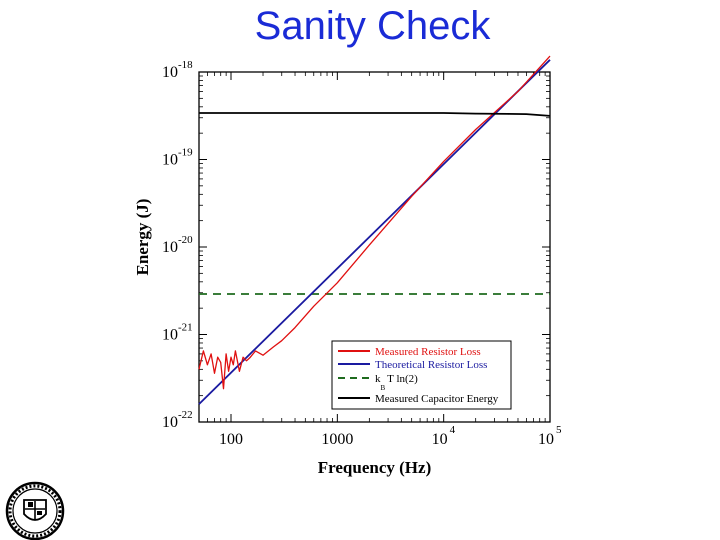  I want to click on x-tick-exponent: 4, so click(453, 430).